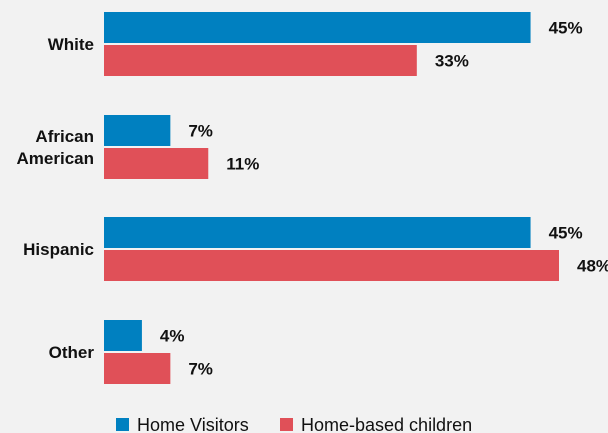 The width and height of the screenshot is (608, 433). I want to click on category-label-3: Other, so click(72, 352).